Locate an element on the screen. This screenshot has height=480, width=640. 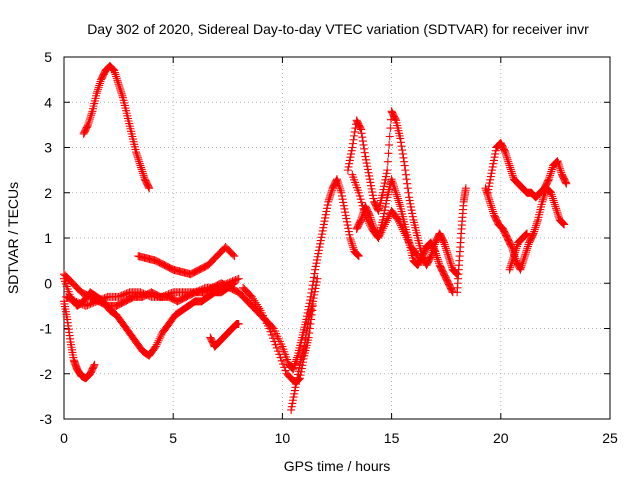
x-tick-labels: 0 5 10 15 20 25 is located at coordinates (339, 438).